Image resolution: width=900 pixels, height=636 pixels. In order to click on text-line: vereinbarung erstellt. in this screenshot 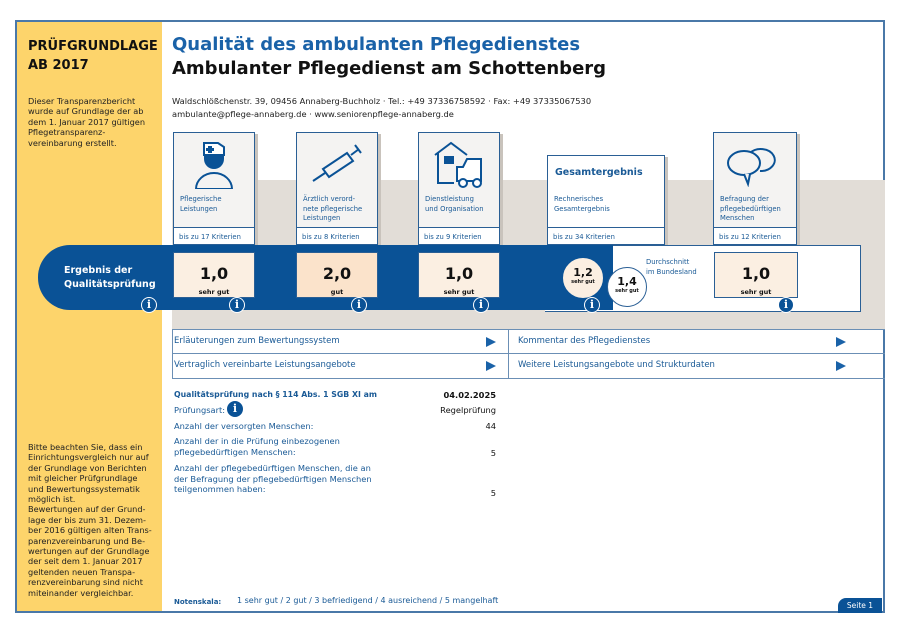, I will do `click(72, 142)`.